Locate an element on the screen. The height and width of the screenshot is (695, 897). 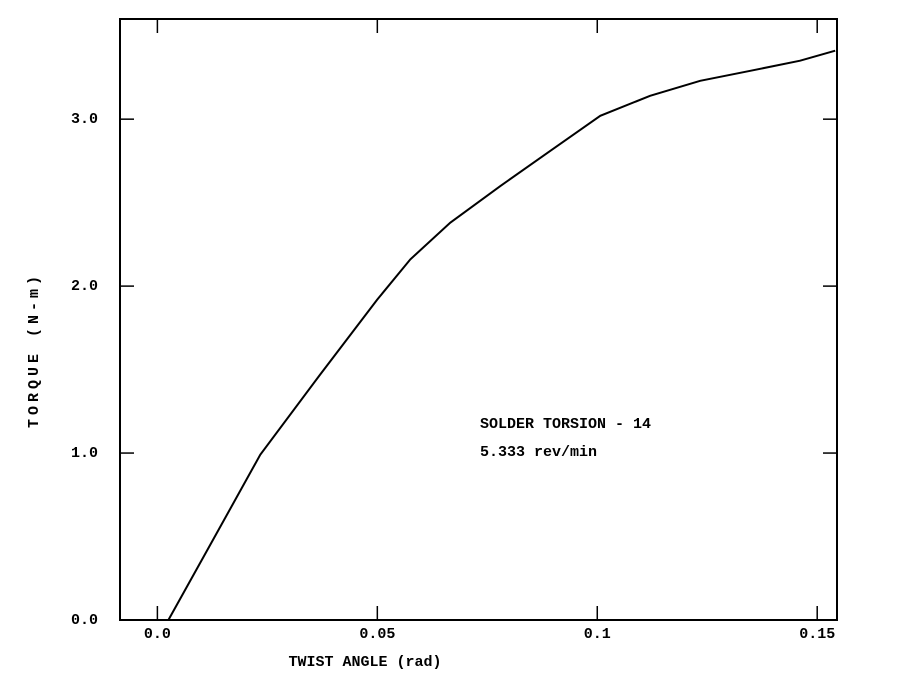
y-tick-label: 2.0 is located at coordinates (84, 286).